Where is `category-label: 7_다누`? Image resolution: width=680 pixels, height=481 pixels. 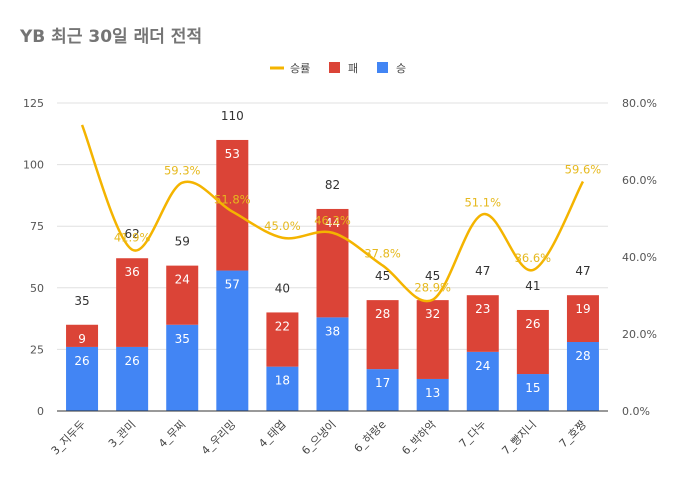 category-label: 7_다누 is located at coordinates (473, 434).